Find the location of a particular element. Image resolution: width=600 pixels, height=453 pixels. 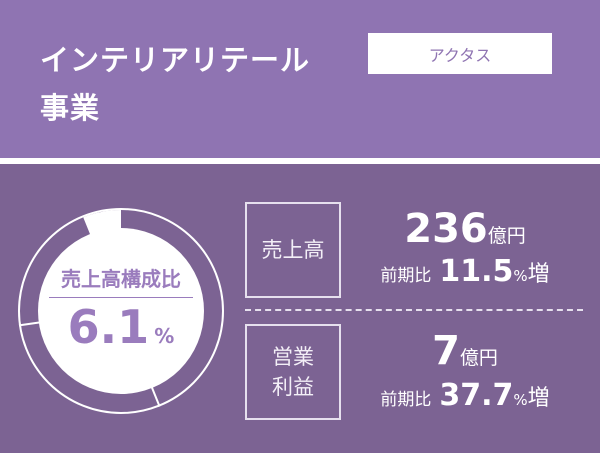

dashed-divider is located at coordinates (414, 310).